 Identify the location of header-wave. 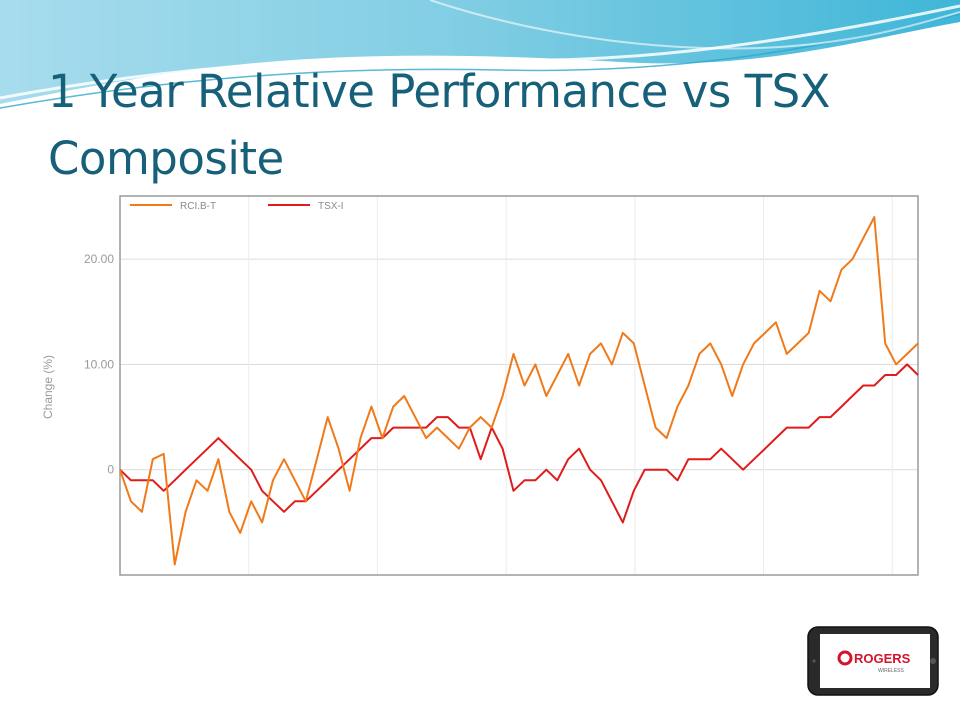
(480, 52).